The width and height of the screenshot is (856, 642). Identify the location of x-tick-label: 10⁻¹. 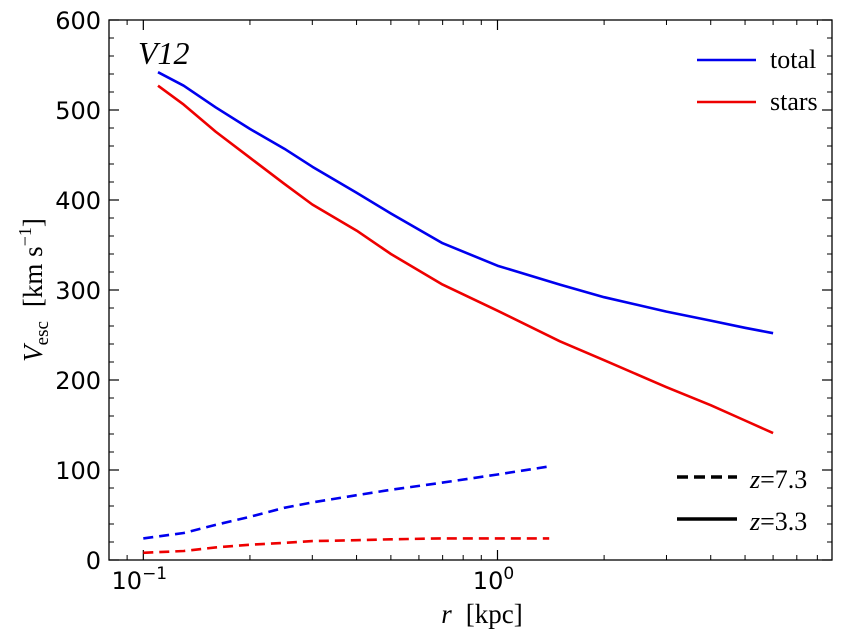
(140, 579).